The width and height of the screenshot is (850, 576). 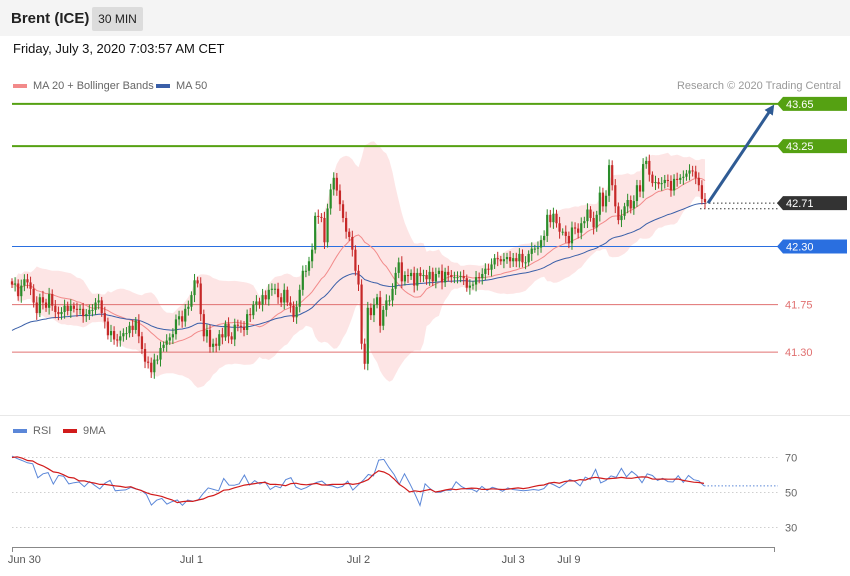 I want to click on rsi-line, so click(x=358, y=481).